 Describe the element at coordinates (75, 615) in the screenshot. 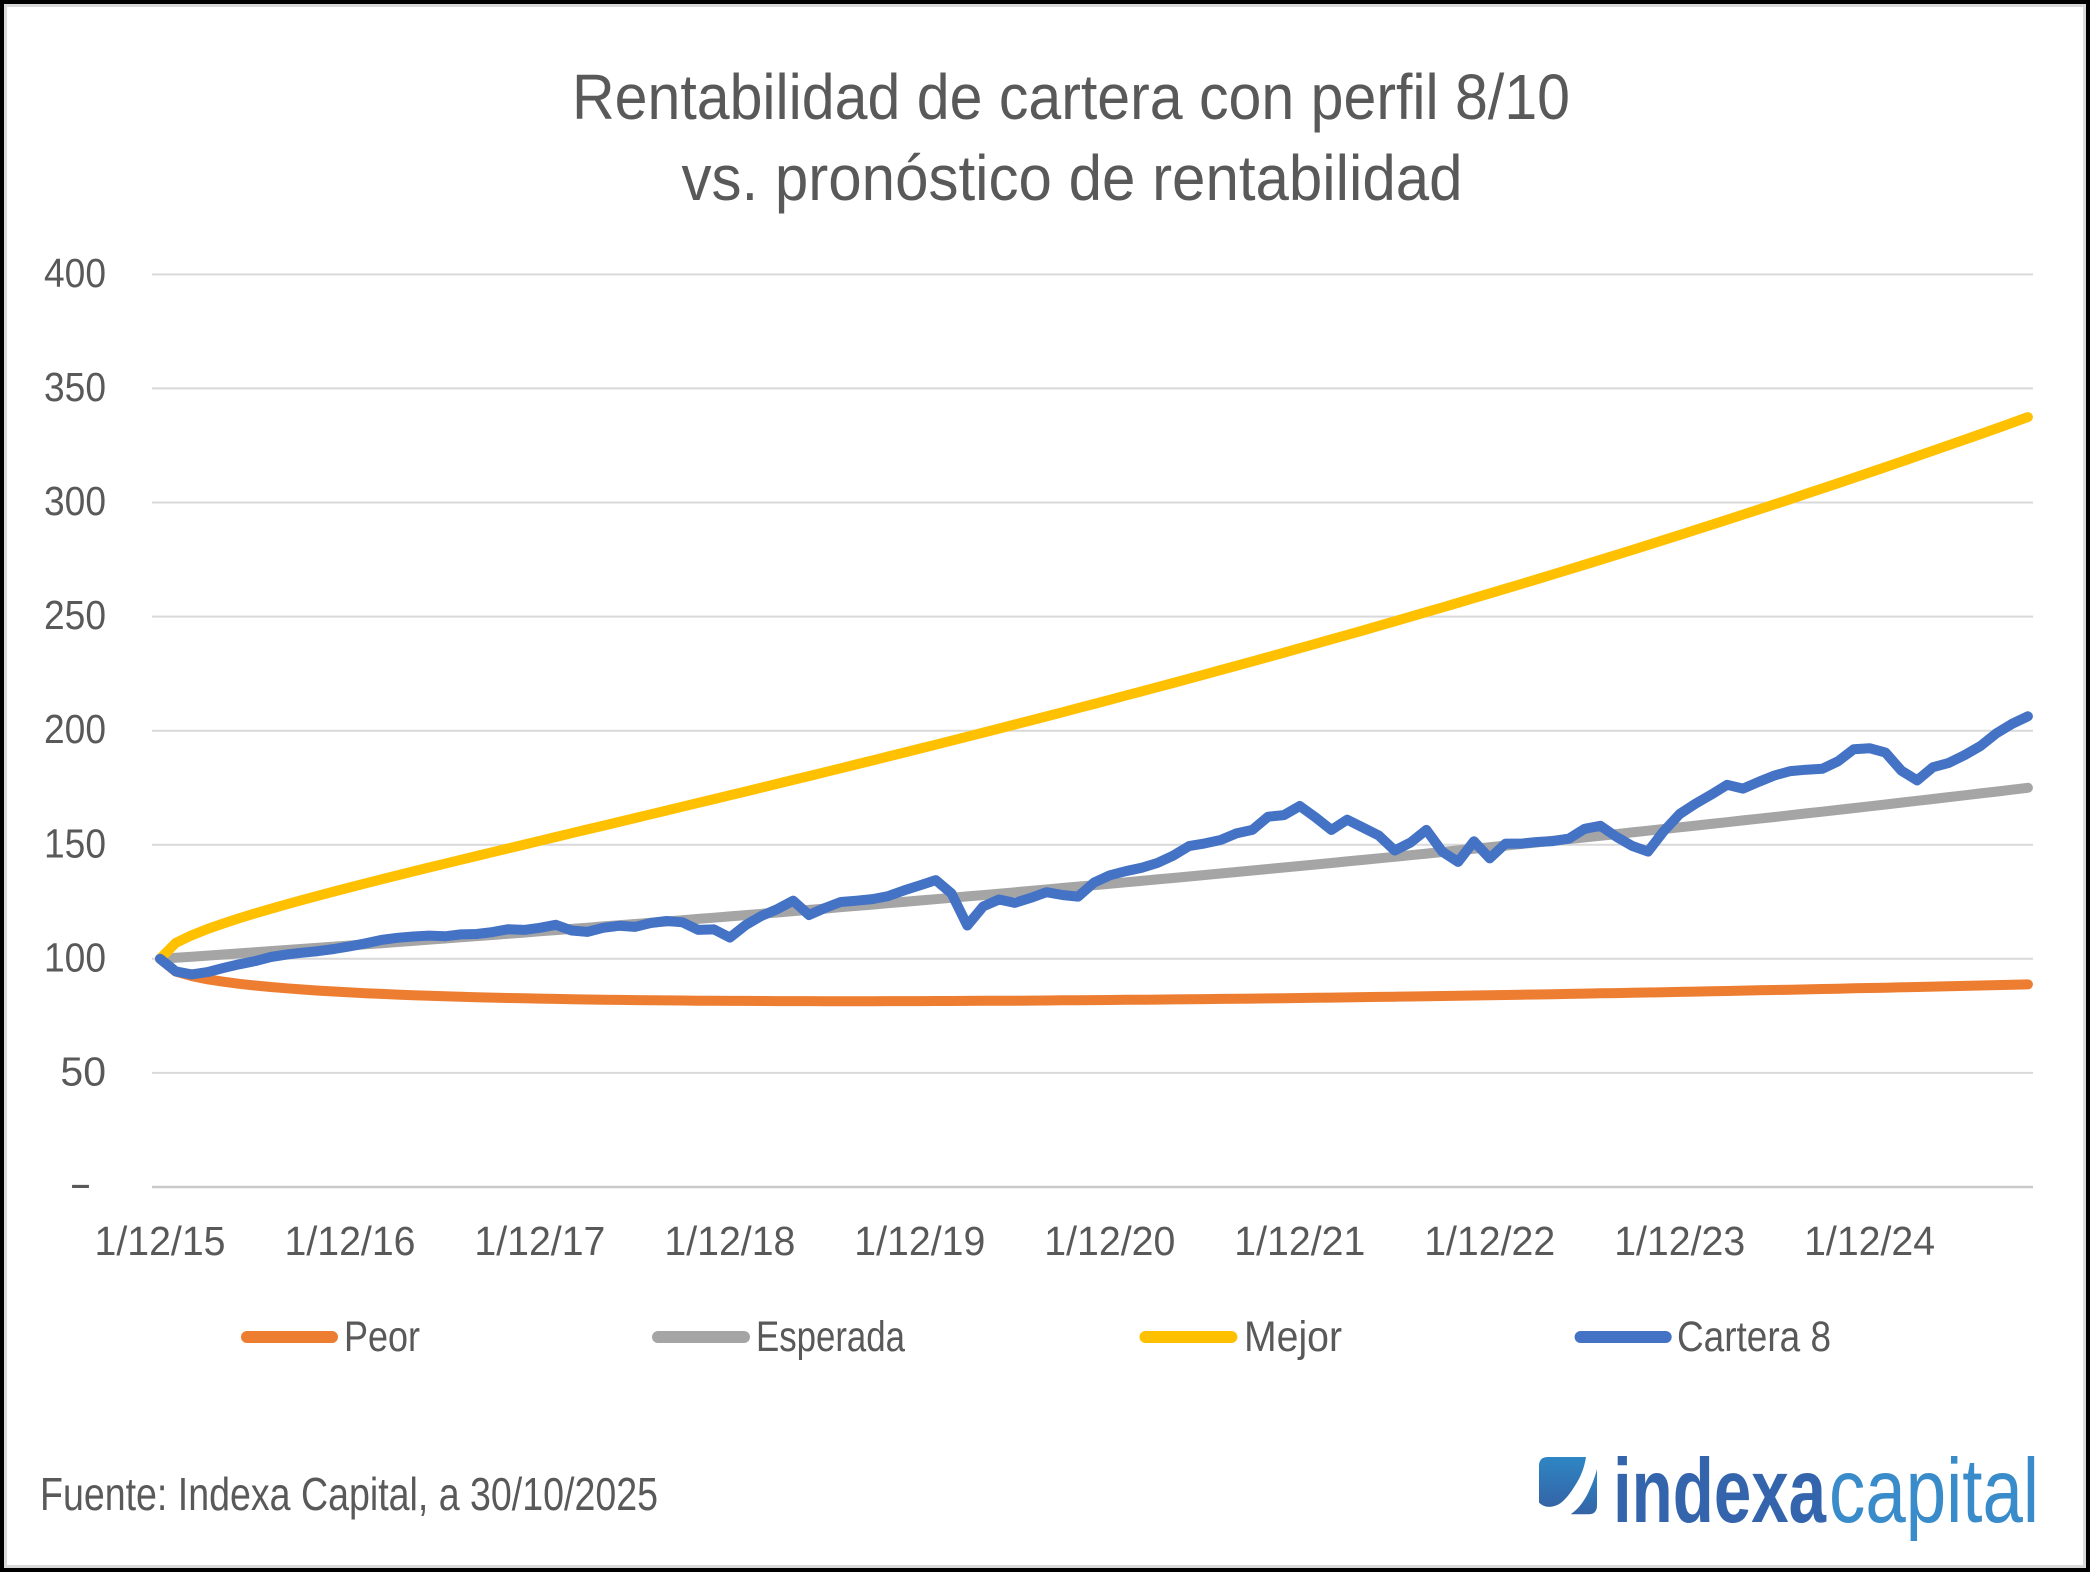

I see `svg-text: 250` at that location.